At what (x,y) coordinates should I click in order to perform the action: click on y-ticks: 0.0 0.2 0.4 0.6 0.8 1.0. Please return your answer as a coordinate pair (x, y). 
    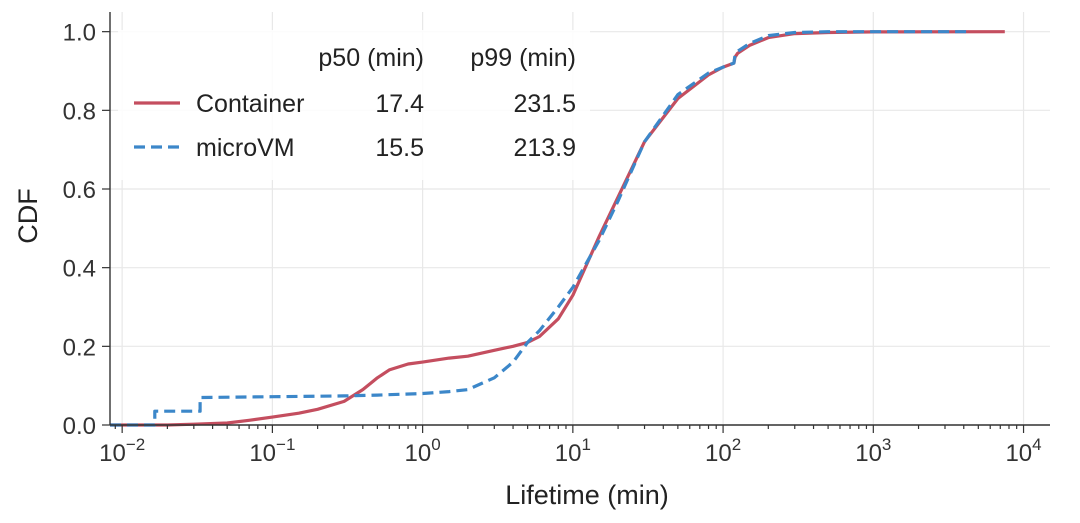
    Looking at the image, I should click on (86, 230).